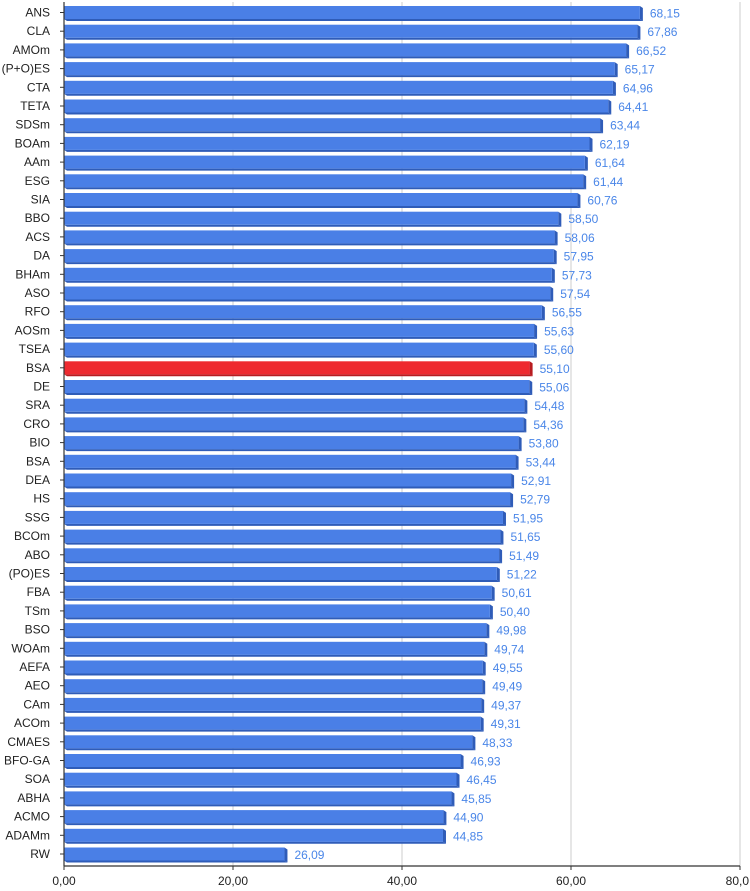 The image size is (750, 891). I want to click on category-label: BCOm, so click(32, 536).